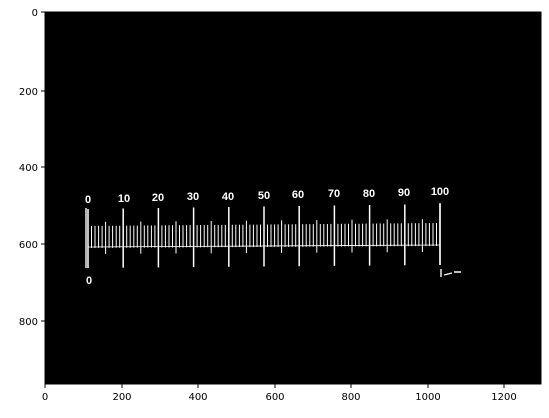 The image size is (549, 418). I want to click on ruler-label: 60, so click(298, 195).